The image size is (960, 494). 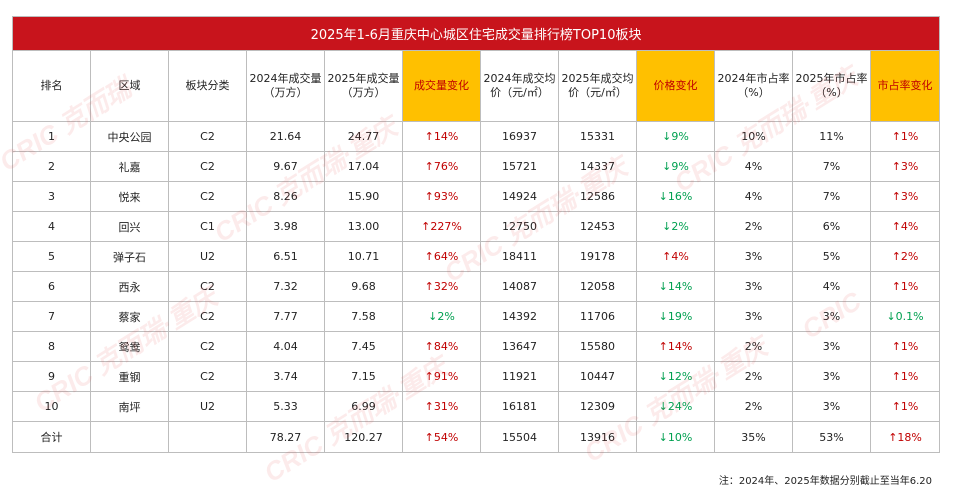 What do you see at coordinates (519, 86) in the screenshot?
I see `column-header: 2024年成交均价（元/㎡）` at bounding box center [519, 86].